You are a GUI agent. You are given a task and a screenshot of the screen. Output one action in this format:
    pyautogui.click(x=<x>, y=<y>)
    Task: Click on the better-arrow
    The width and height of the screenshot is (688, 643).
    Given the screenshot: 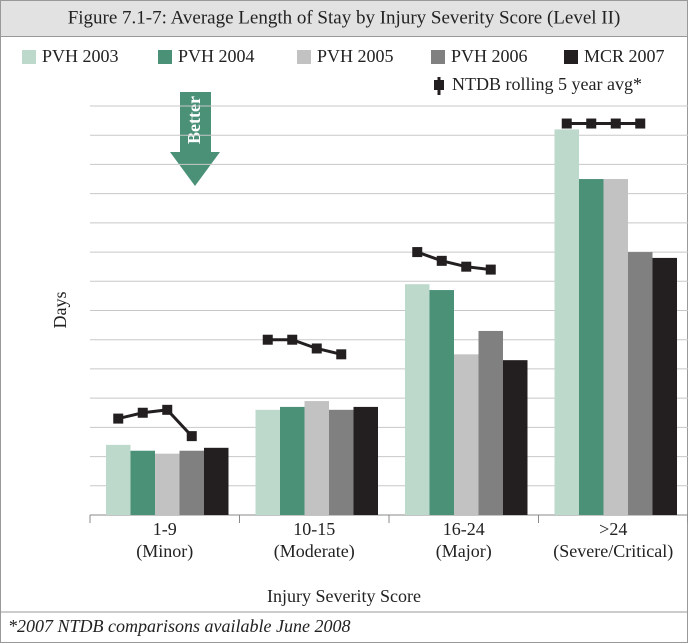 What is the action you would take?
    pyautogui.click(x=195, y=139)
    